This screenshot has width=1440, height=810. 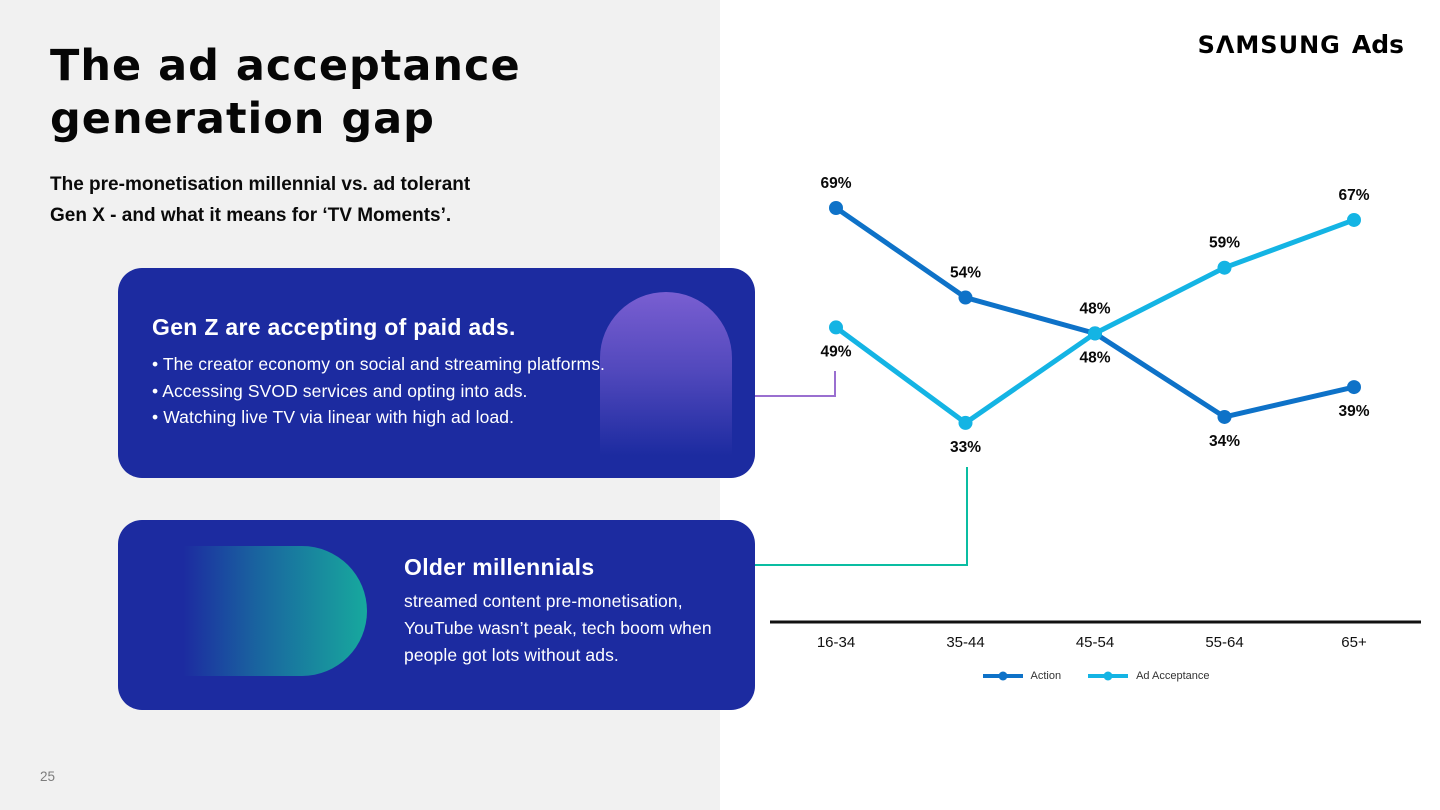 What do you see at coordinates (543, 601) in the screenshot?
I see `body-line: streamed content pre-monetisation,` at bounding box center [543, 601].